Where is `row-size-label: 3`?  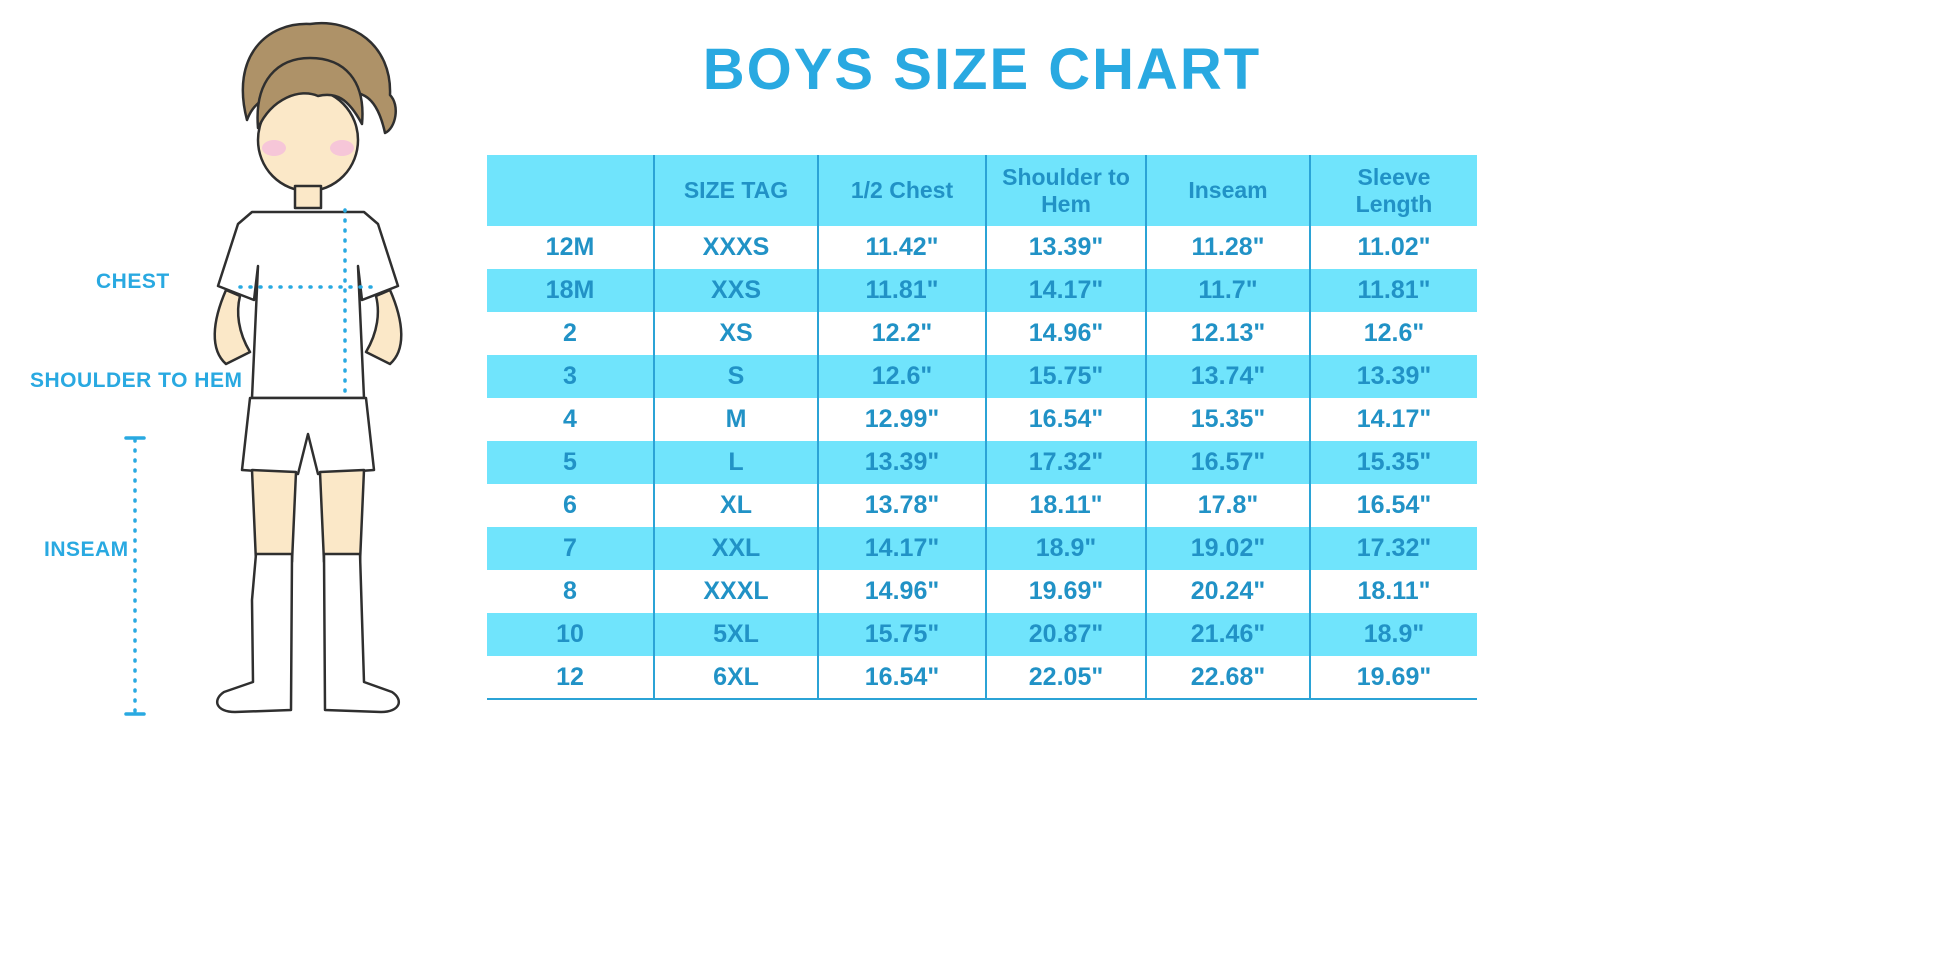 row-size-label: 3 is located at coordinates (570, 376).